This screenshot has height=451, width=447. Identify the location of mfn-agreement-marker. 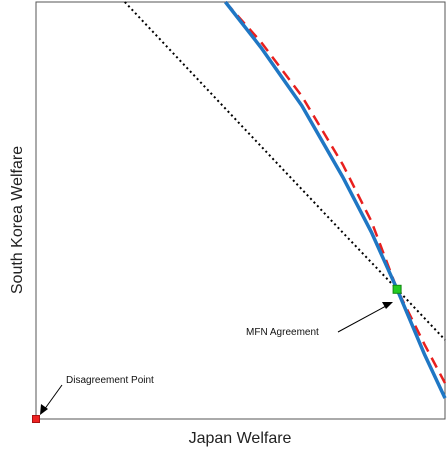
(397, 289).